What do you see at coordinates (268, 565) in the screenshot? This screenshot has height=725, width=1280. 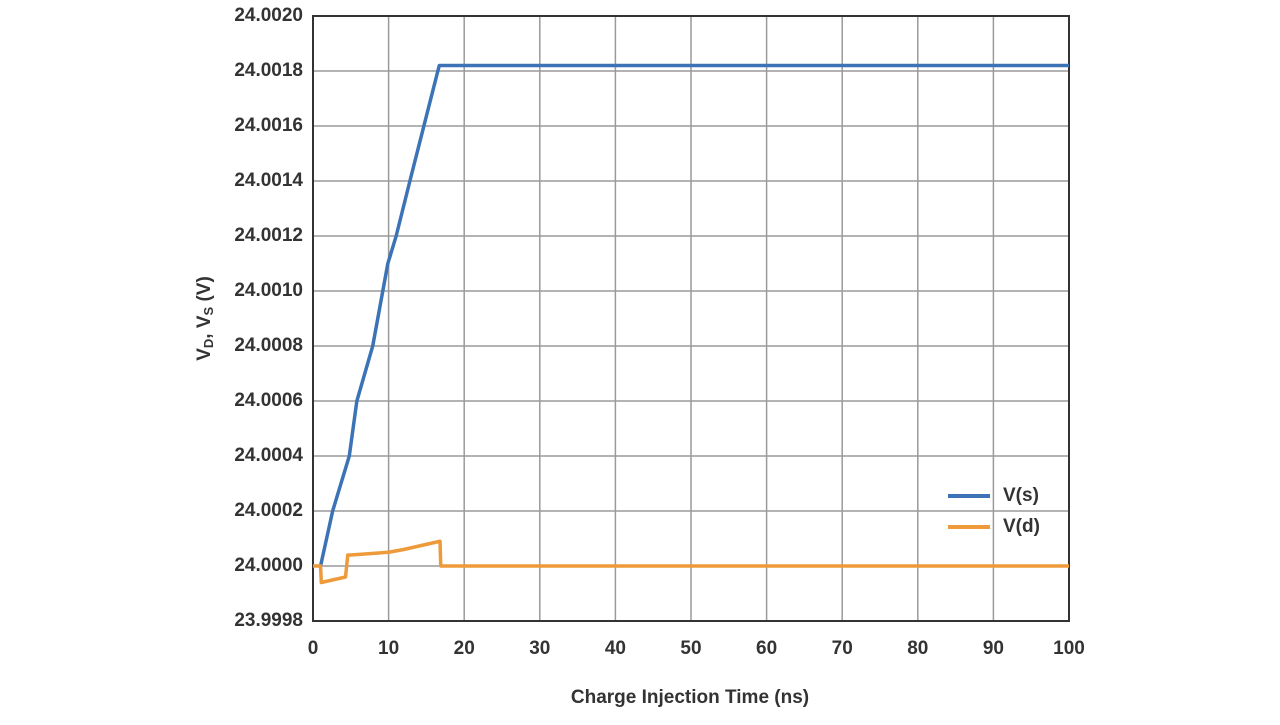 I see `y-tick-label: 24.0000` at bounding box center [268, 565].